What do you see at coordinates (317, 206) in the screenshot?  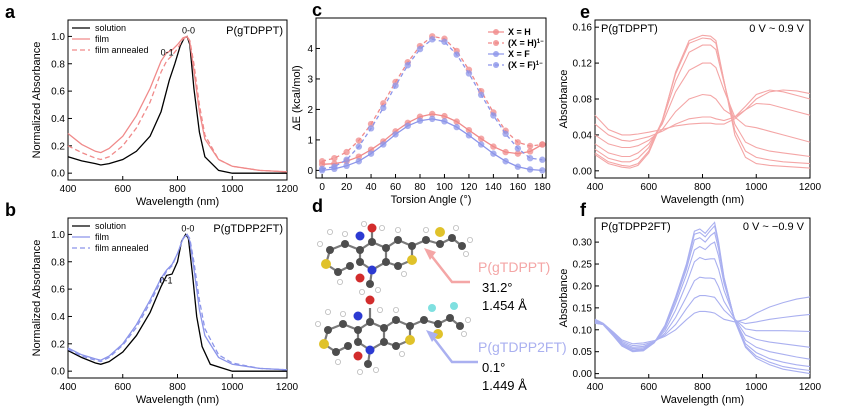 I see `panel-d-label: d` at bounding box center [317, 206].